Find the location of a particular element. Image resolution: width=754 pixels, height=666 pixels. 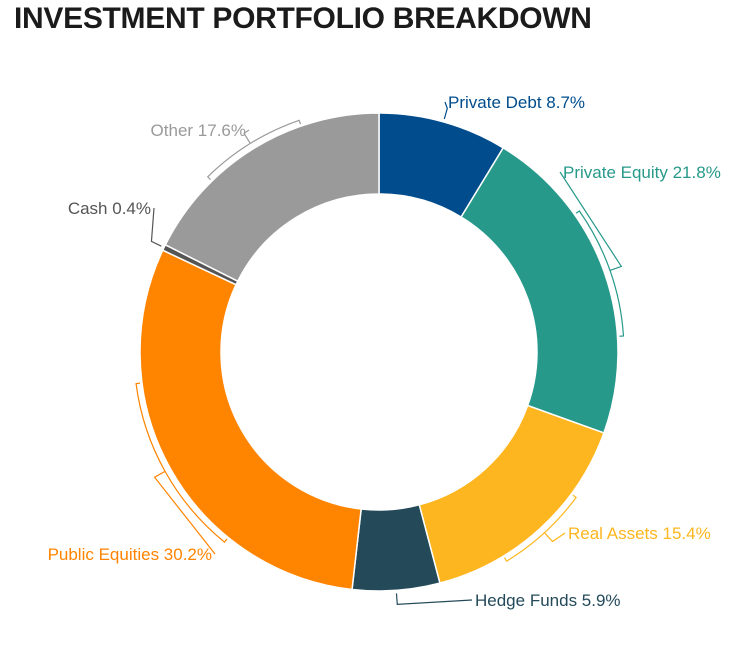

label-cash: Cash 0.4% is located at coordinates (109, 208).